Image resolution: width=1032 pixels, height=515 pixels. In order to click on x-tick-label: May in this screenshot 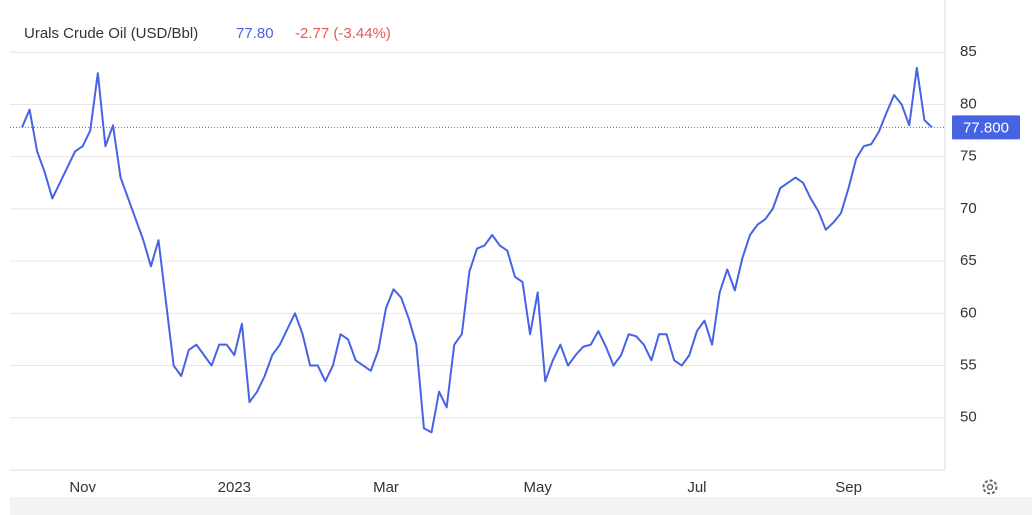, I will do `click(537, 487)`.